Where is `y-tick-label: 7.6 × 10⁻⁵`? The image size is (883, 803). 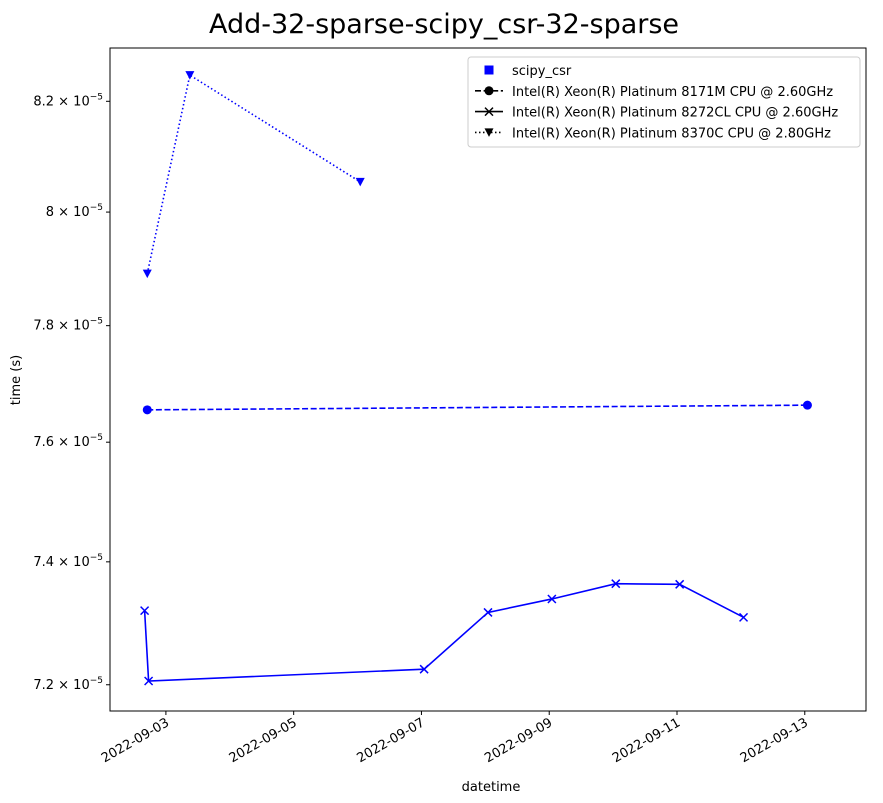 y-tick-label: 7.6 × 10⁻⁵ is located at coordinates (68, 441).